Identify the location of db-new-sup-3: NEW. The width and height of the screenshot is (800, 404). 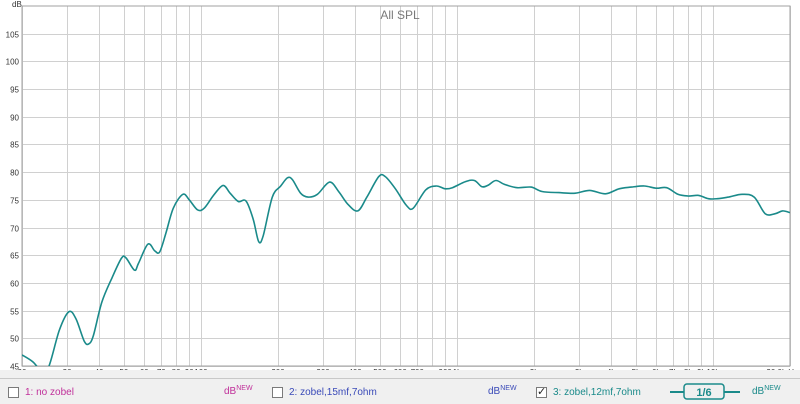
(772, 388).